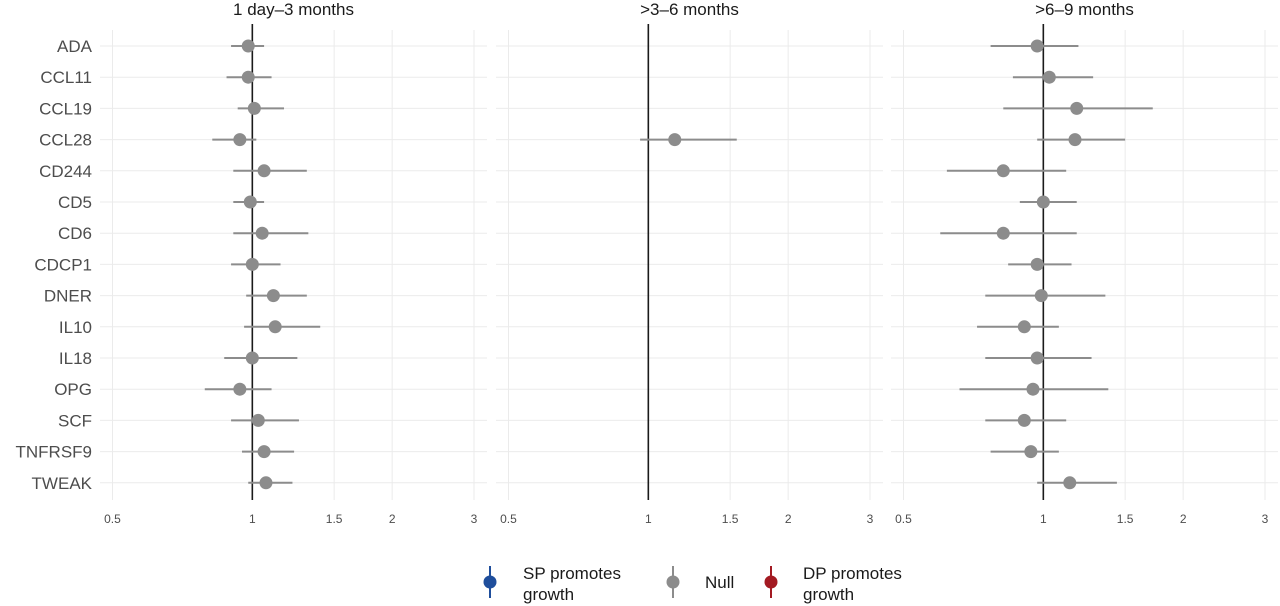 This screenshot has height=606, width=1280. What do you see at coordinates (75, 327) in the screenshot?
I see `y-label-il10: IL10` at bounding box center [75, 327].